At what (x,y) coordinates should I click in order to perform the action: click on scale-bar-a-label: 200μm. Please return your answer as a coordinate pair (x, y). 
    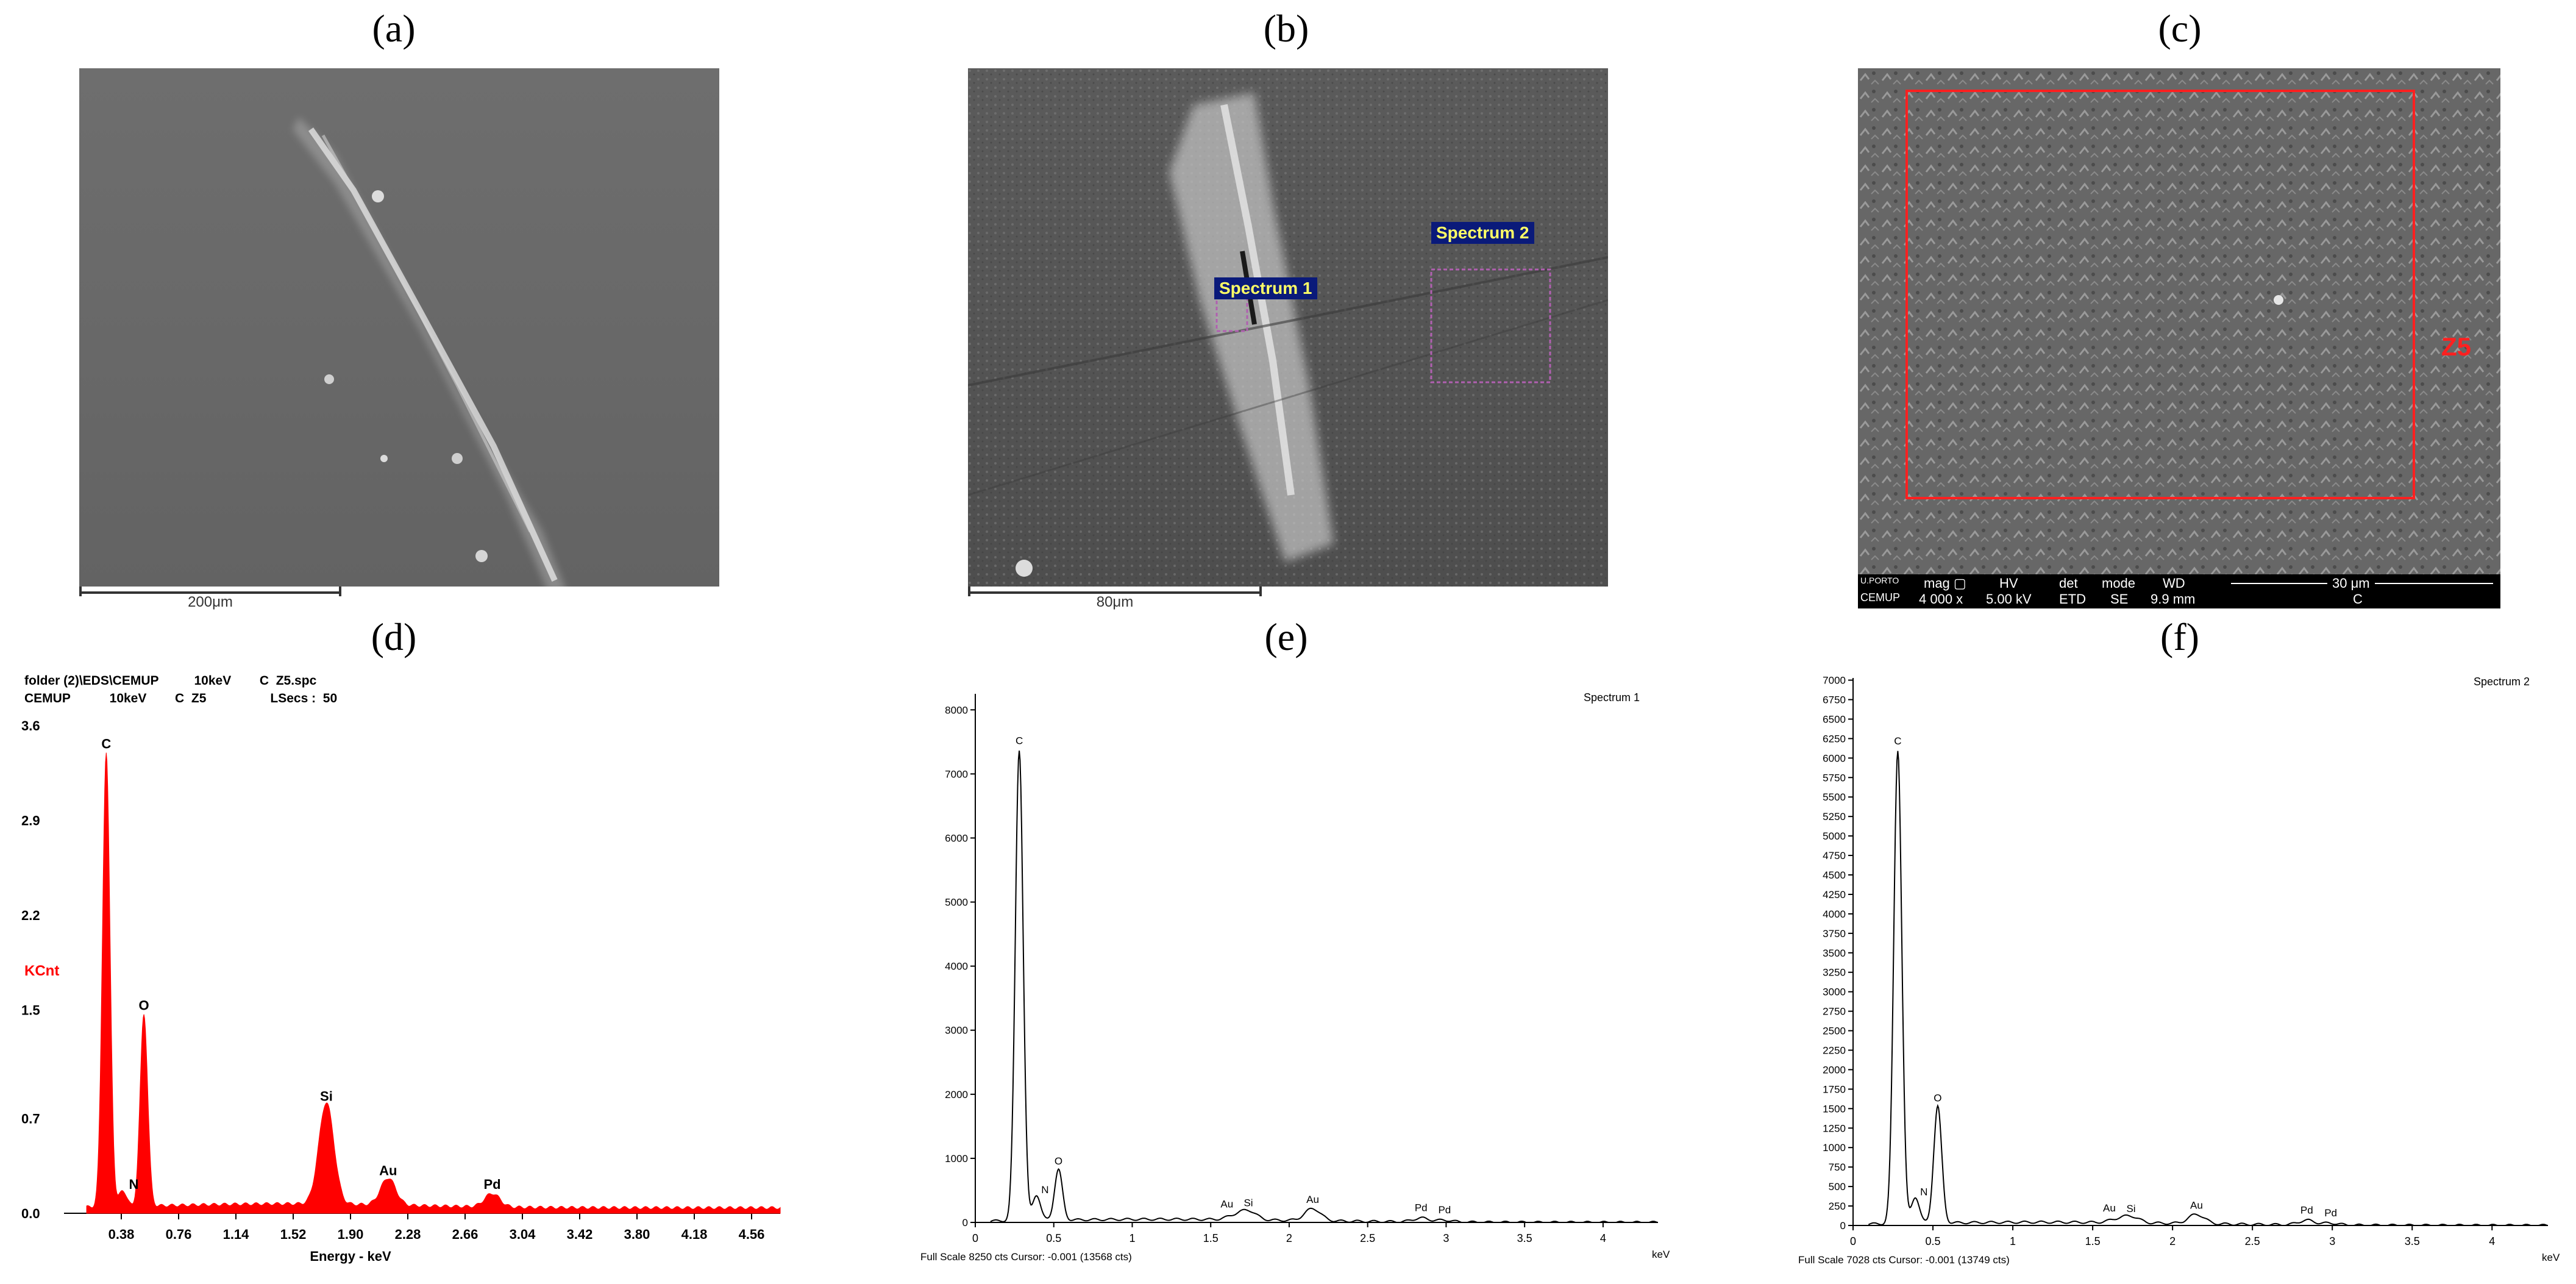
    Looking at the image, I should click on (210, 602).